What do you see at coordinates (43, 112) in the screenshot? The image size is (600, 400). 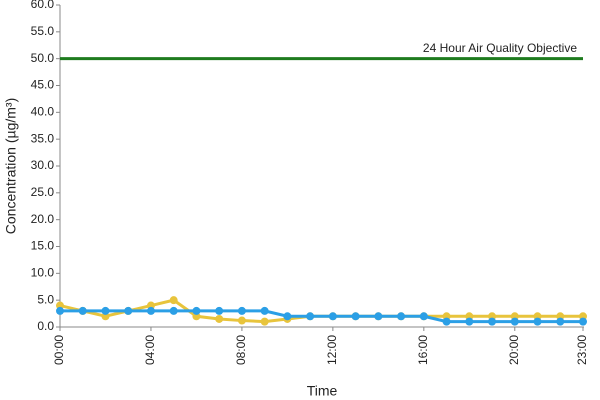 I see `y-tick-label: 40.0` at bounding box center [43, 112].